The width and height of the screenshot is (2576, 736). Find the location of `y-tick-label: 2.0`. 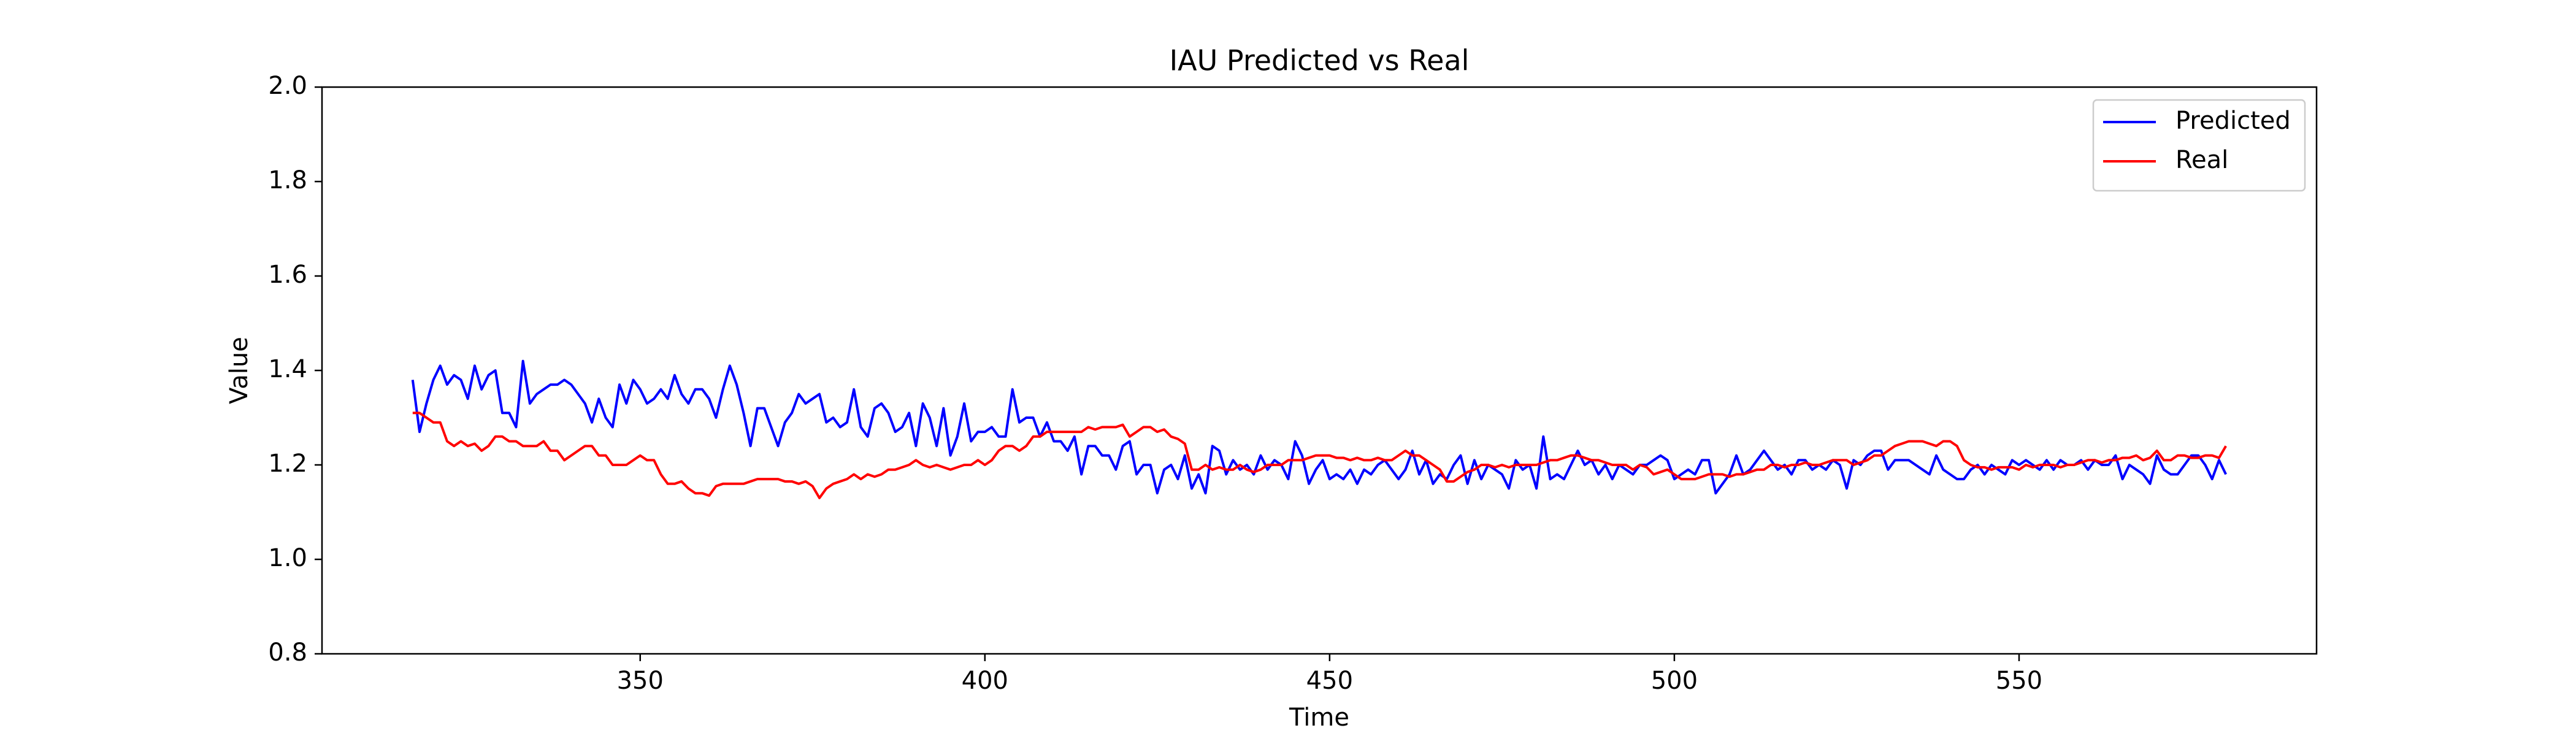

y-tick-label: 2.0 is located at coordinates (287, 86).